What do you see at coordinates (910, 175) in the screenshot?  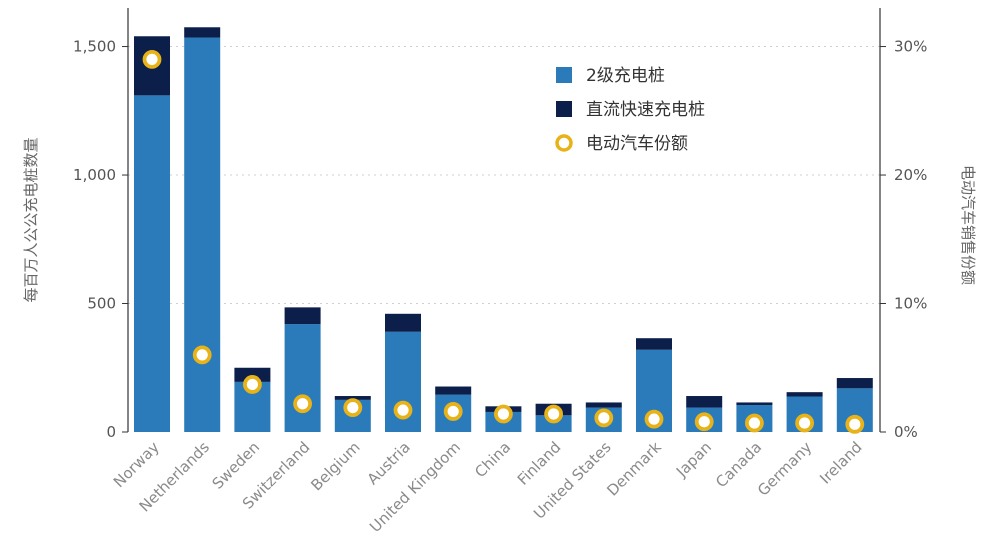 I see `y2-tick-label: 20%` at bounding box center [910, 175].